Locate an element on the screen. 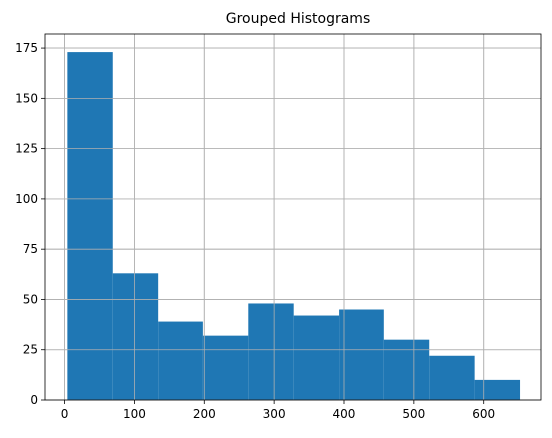  y-tick-label: 175 is located at coordinates (26, 48).